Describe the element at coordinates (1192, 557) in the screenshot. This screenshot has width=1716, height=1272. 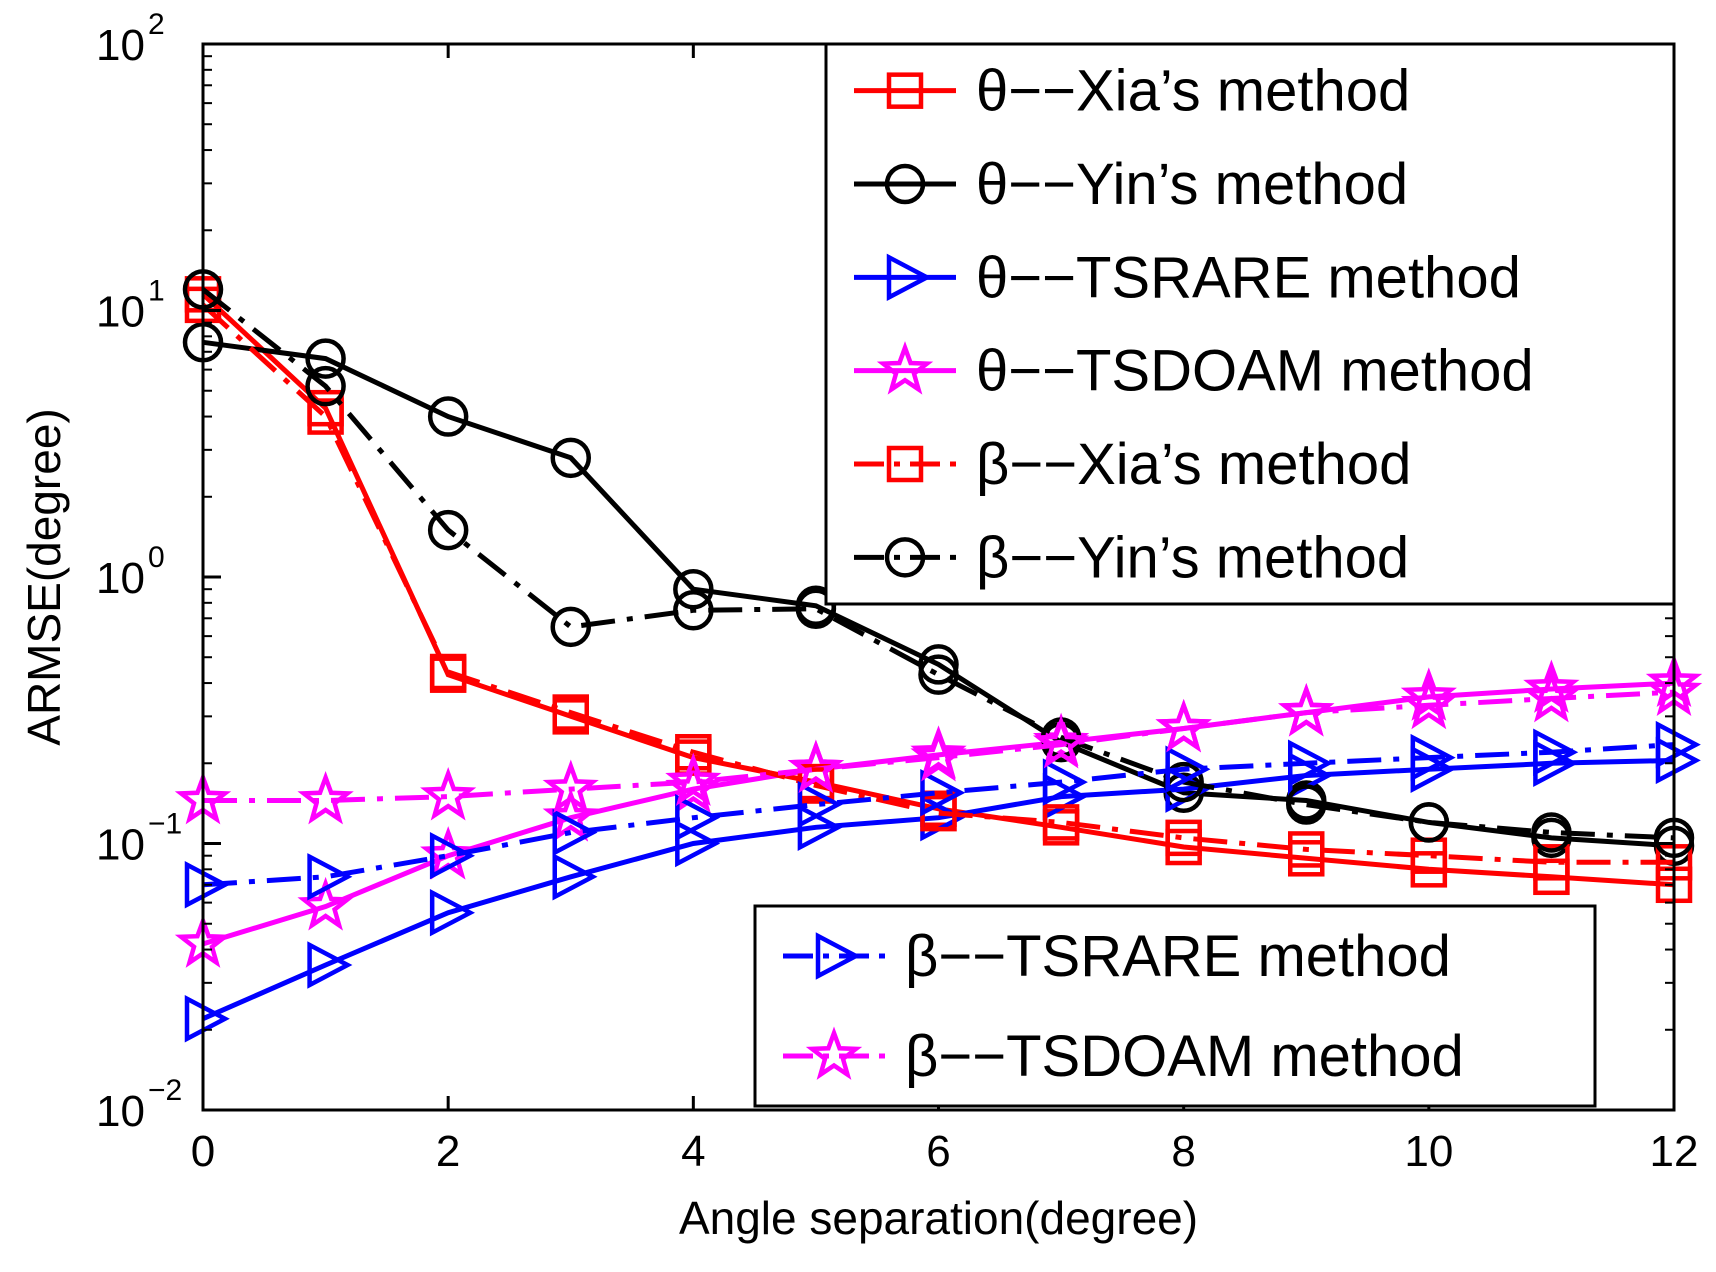
I see `legend-label: β−−Yin’s method` at that location.